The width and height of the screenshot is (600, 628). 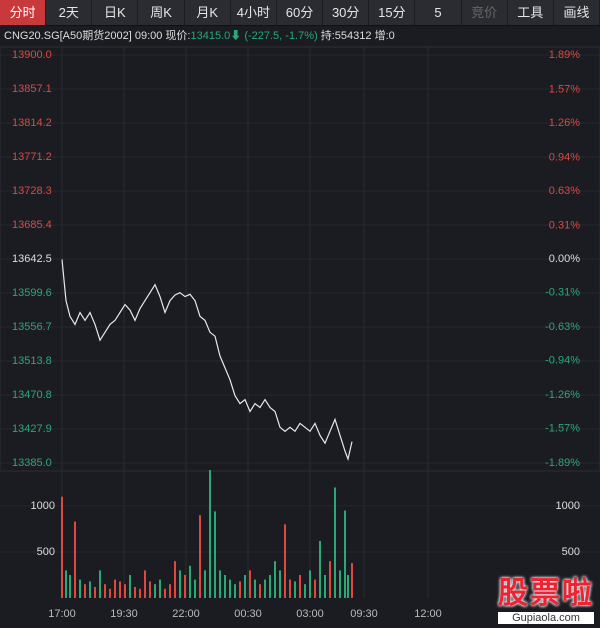 I want to click on y-tick-label: 13599.6, so click(x=32, y=293).